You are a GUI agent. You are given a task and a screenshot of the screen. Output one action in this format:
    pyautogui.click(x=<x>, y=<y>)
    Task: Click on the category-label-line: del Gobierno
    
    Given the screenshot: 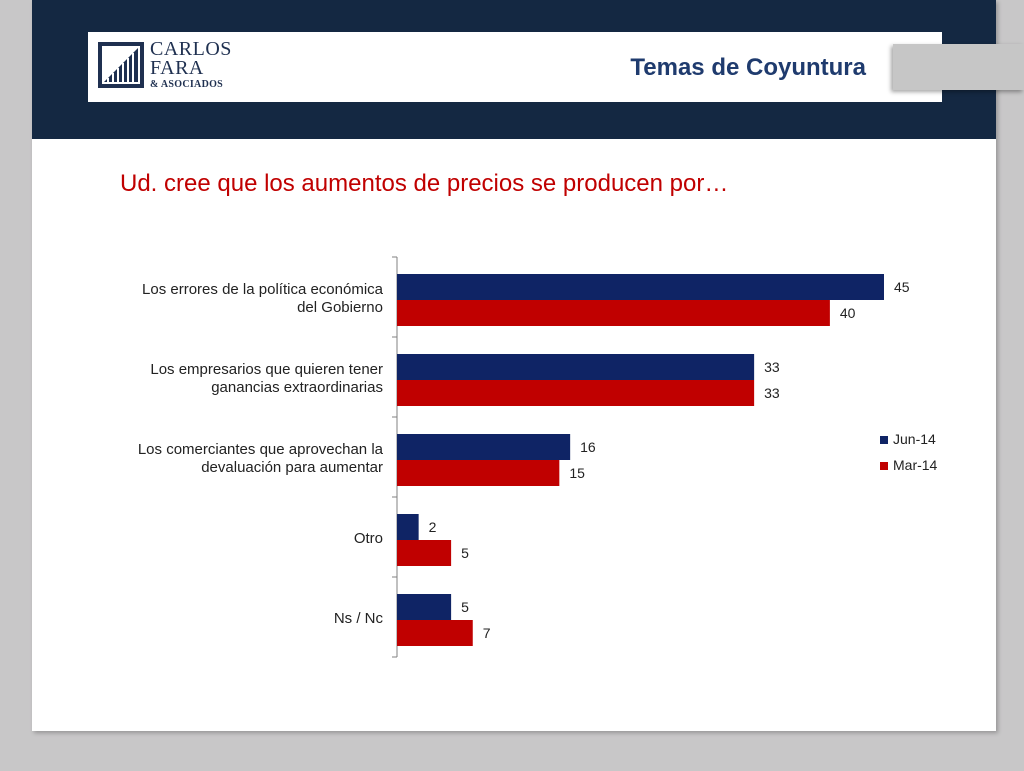 What is the action you would take?
    pyautogui.click(x=340, y=307)
    